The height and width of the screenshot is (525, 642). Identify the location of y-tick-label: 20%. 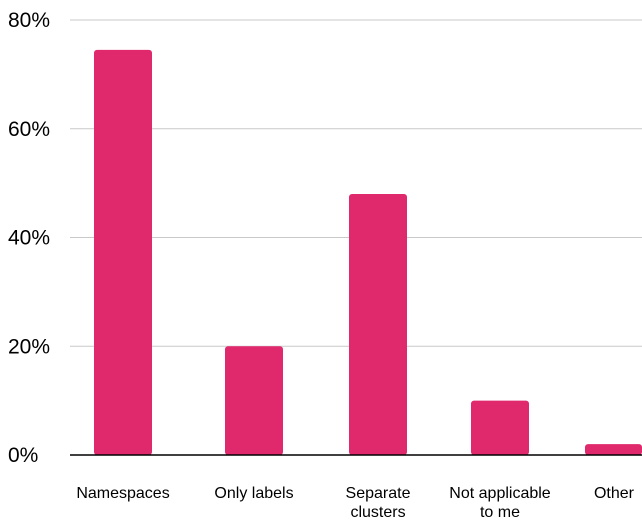
(29, 346).